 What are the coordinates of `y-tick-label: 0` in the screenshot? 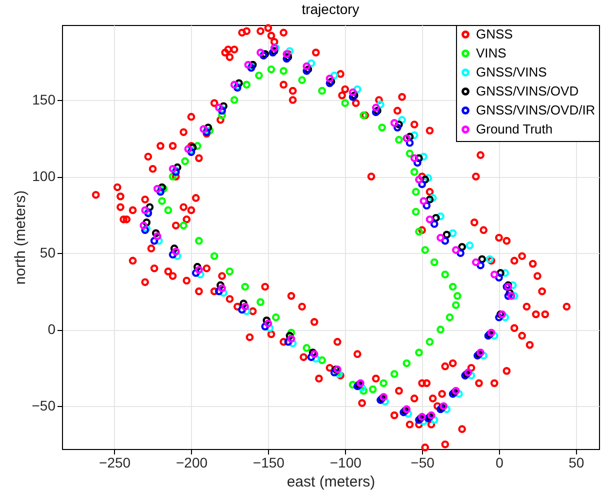 It's located at (52, 329).